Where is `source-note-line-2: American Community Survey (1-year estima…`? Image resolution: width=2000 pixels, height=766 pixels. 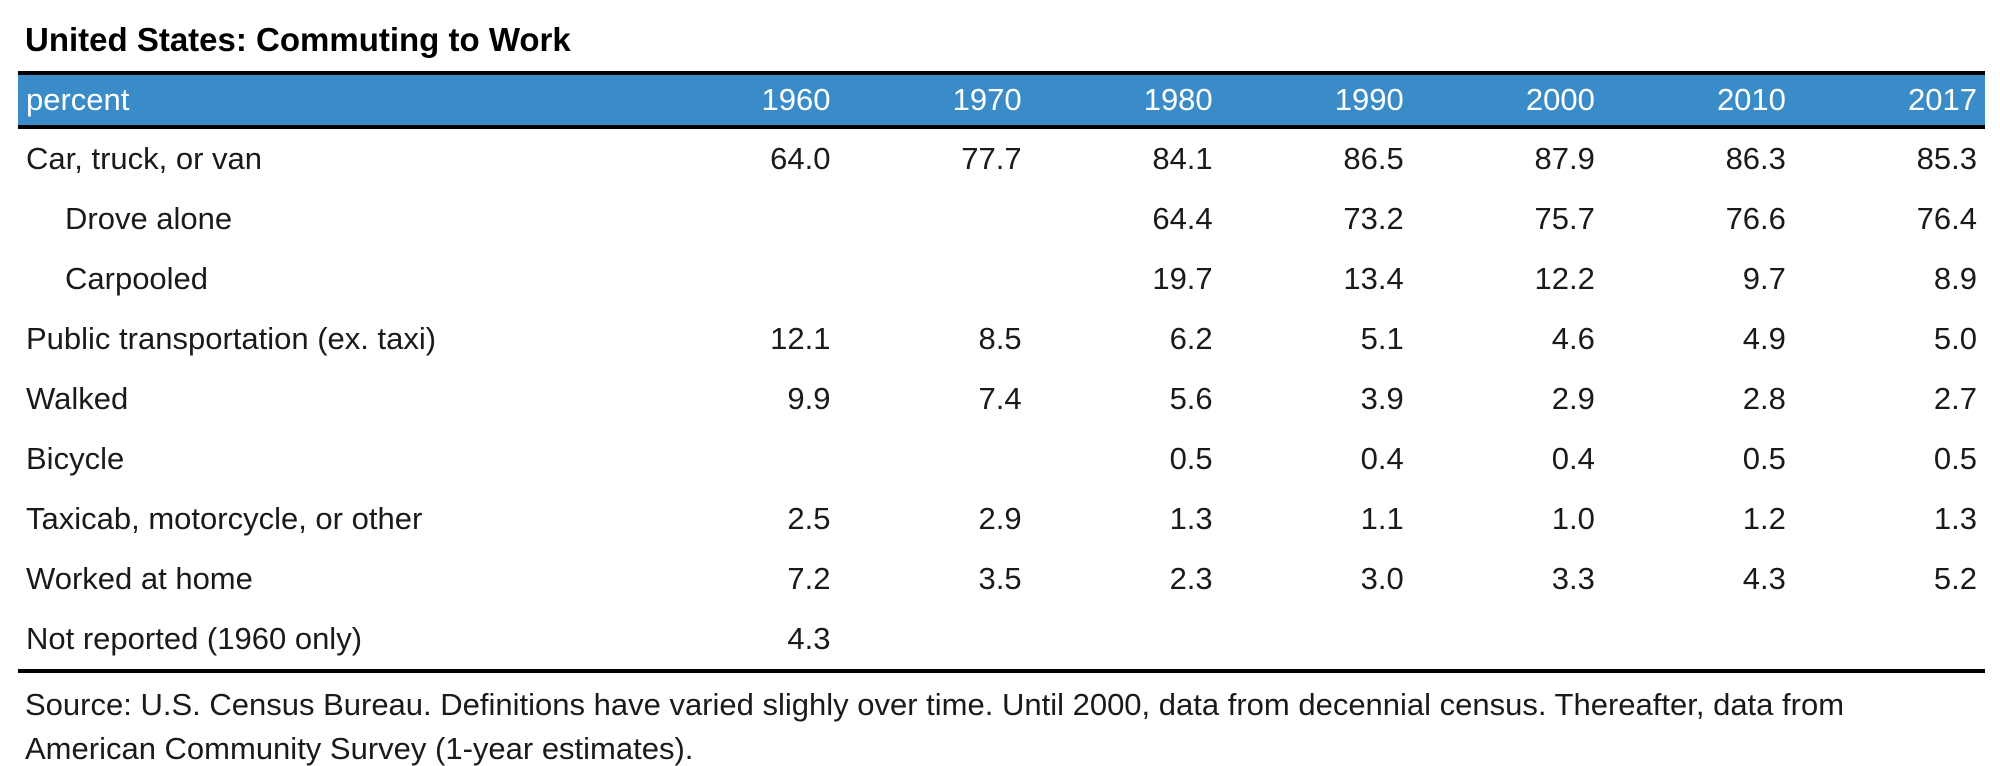
source-note-line-2: American Community Survey (1-year estima… is located at coordinates (359, 748).